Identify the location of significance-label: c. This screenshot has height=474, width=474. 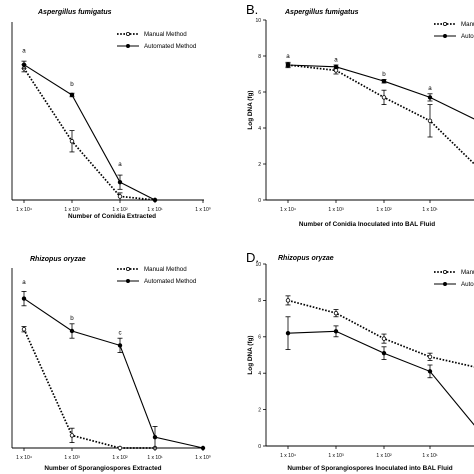
(119, 333).